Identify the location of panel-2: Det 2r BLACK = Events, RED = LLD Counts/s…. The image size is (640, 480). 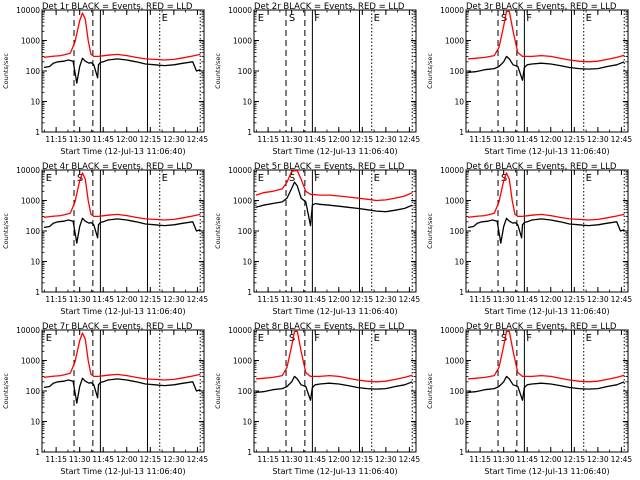
(317, 79).